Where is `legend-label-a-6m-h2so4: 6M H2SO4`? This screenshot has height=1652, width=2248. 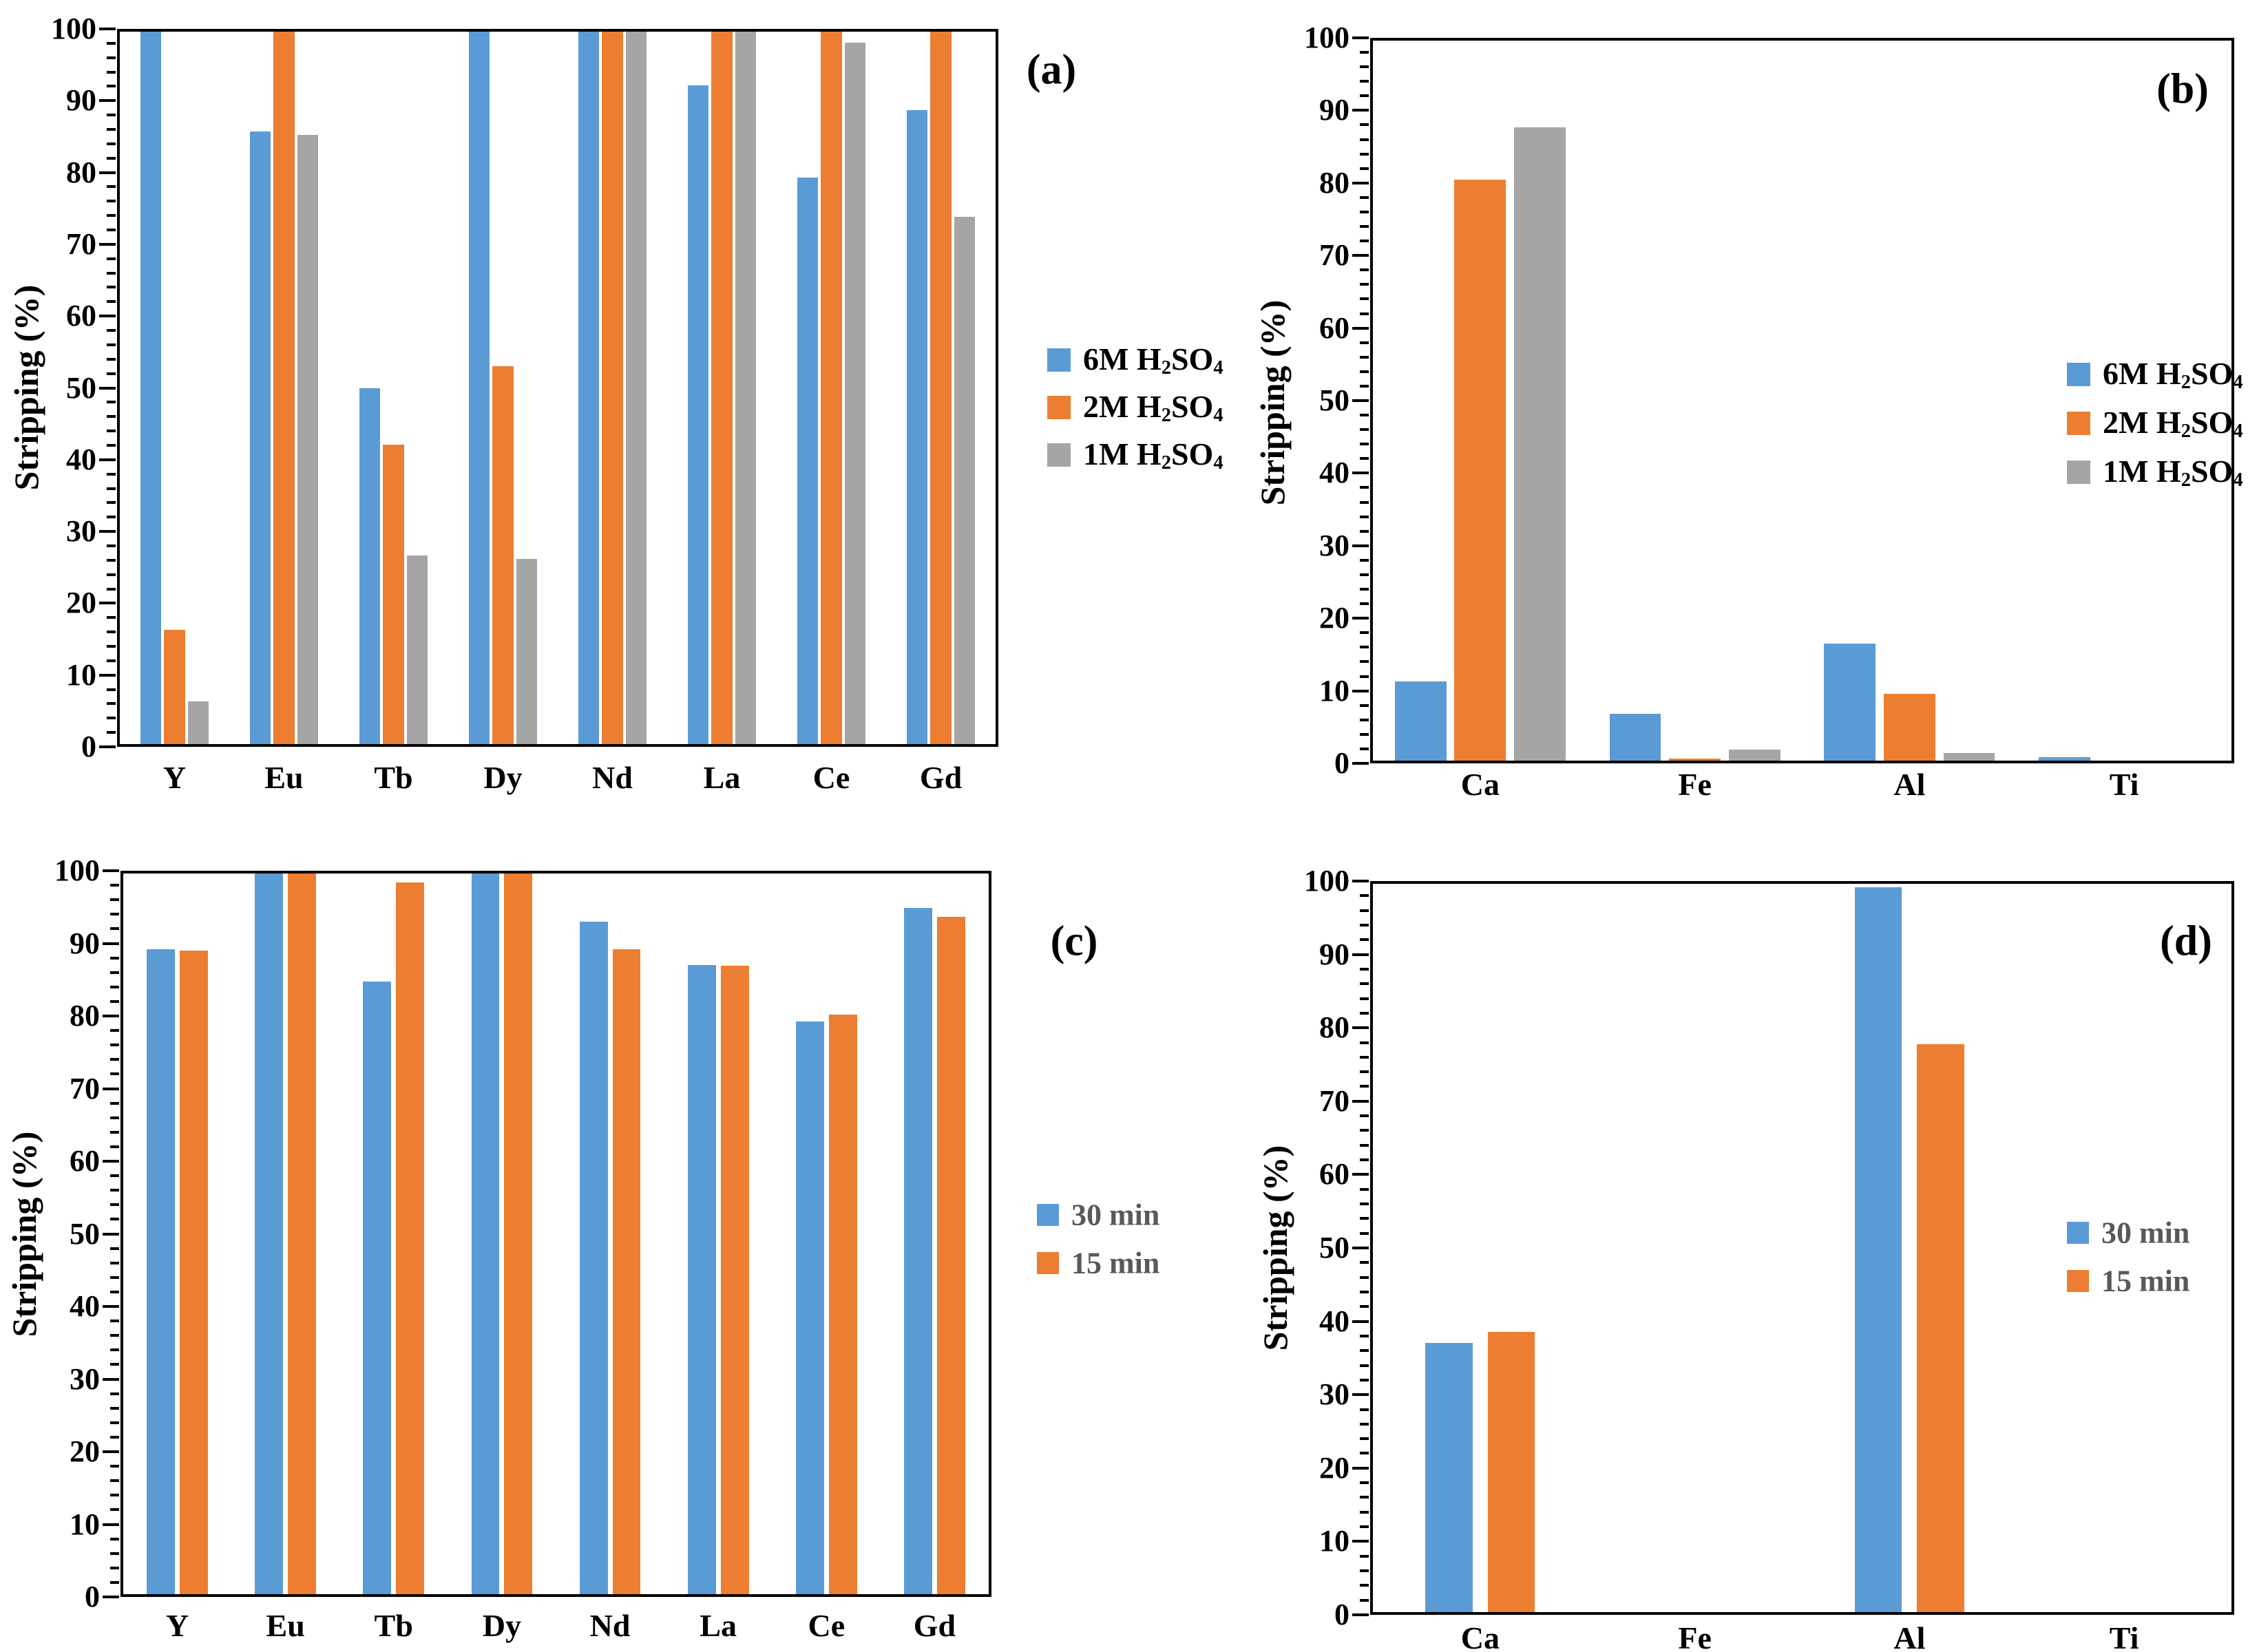
legend-label-a-6m-h2so4: 6M H2SO4 is located at coordinates (1153, 360).